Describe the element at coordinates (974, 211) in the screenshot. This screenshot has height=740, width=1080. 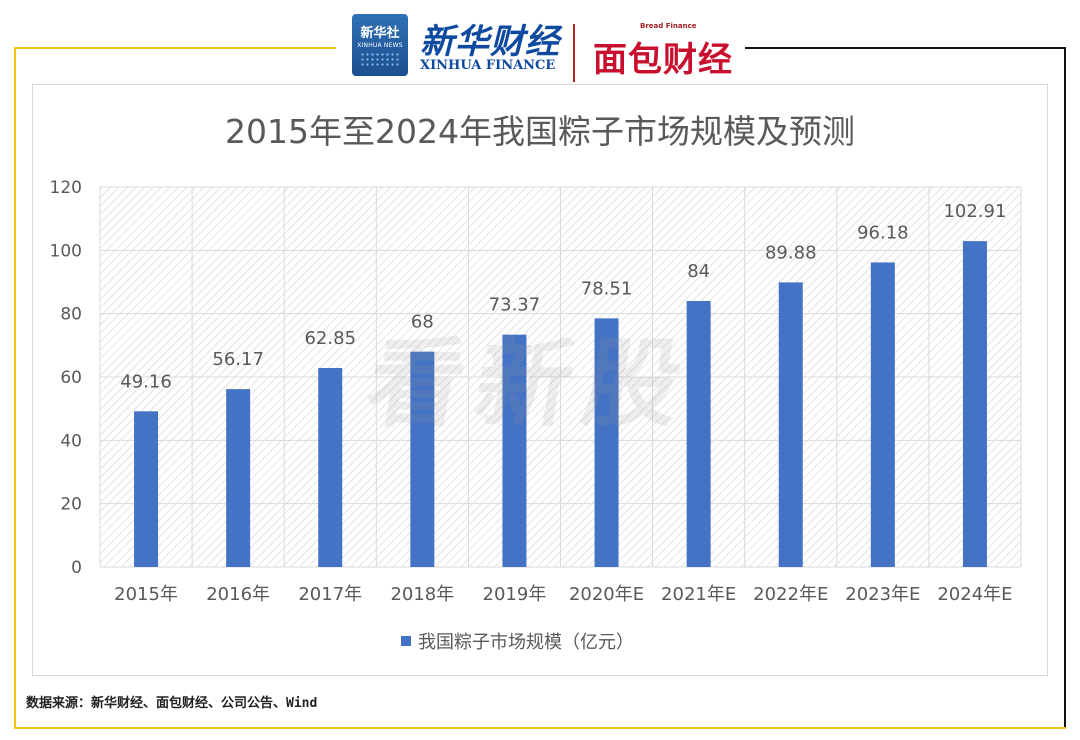
I see `data-label: 102.91` at that location.